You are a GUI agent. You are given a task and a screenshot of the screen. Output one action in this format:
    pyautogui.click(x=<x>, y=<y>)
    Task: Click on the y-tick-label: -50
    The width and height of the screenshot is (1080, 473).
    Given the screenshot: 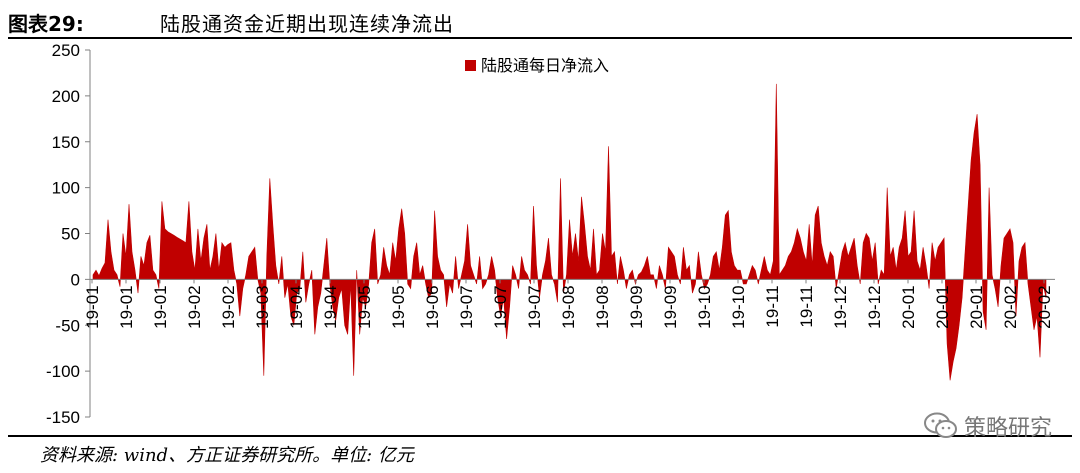 What is the action you would take?
    pyautogui.click(x=67, y=325)
    